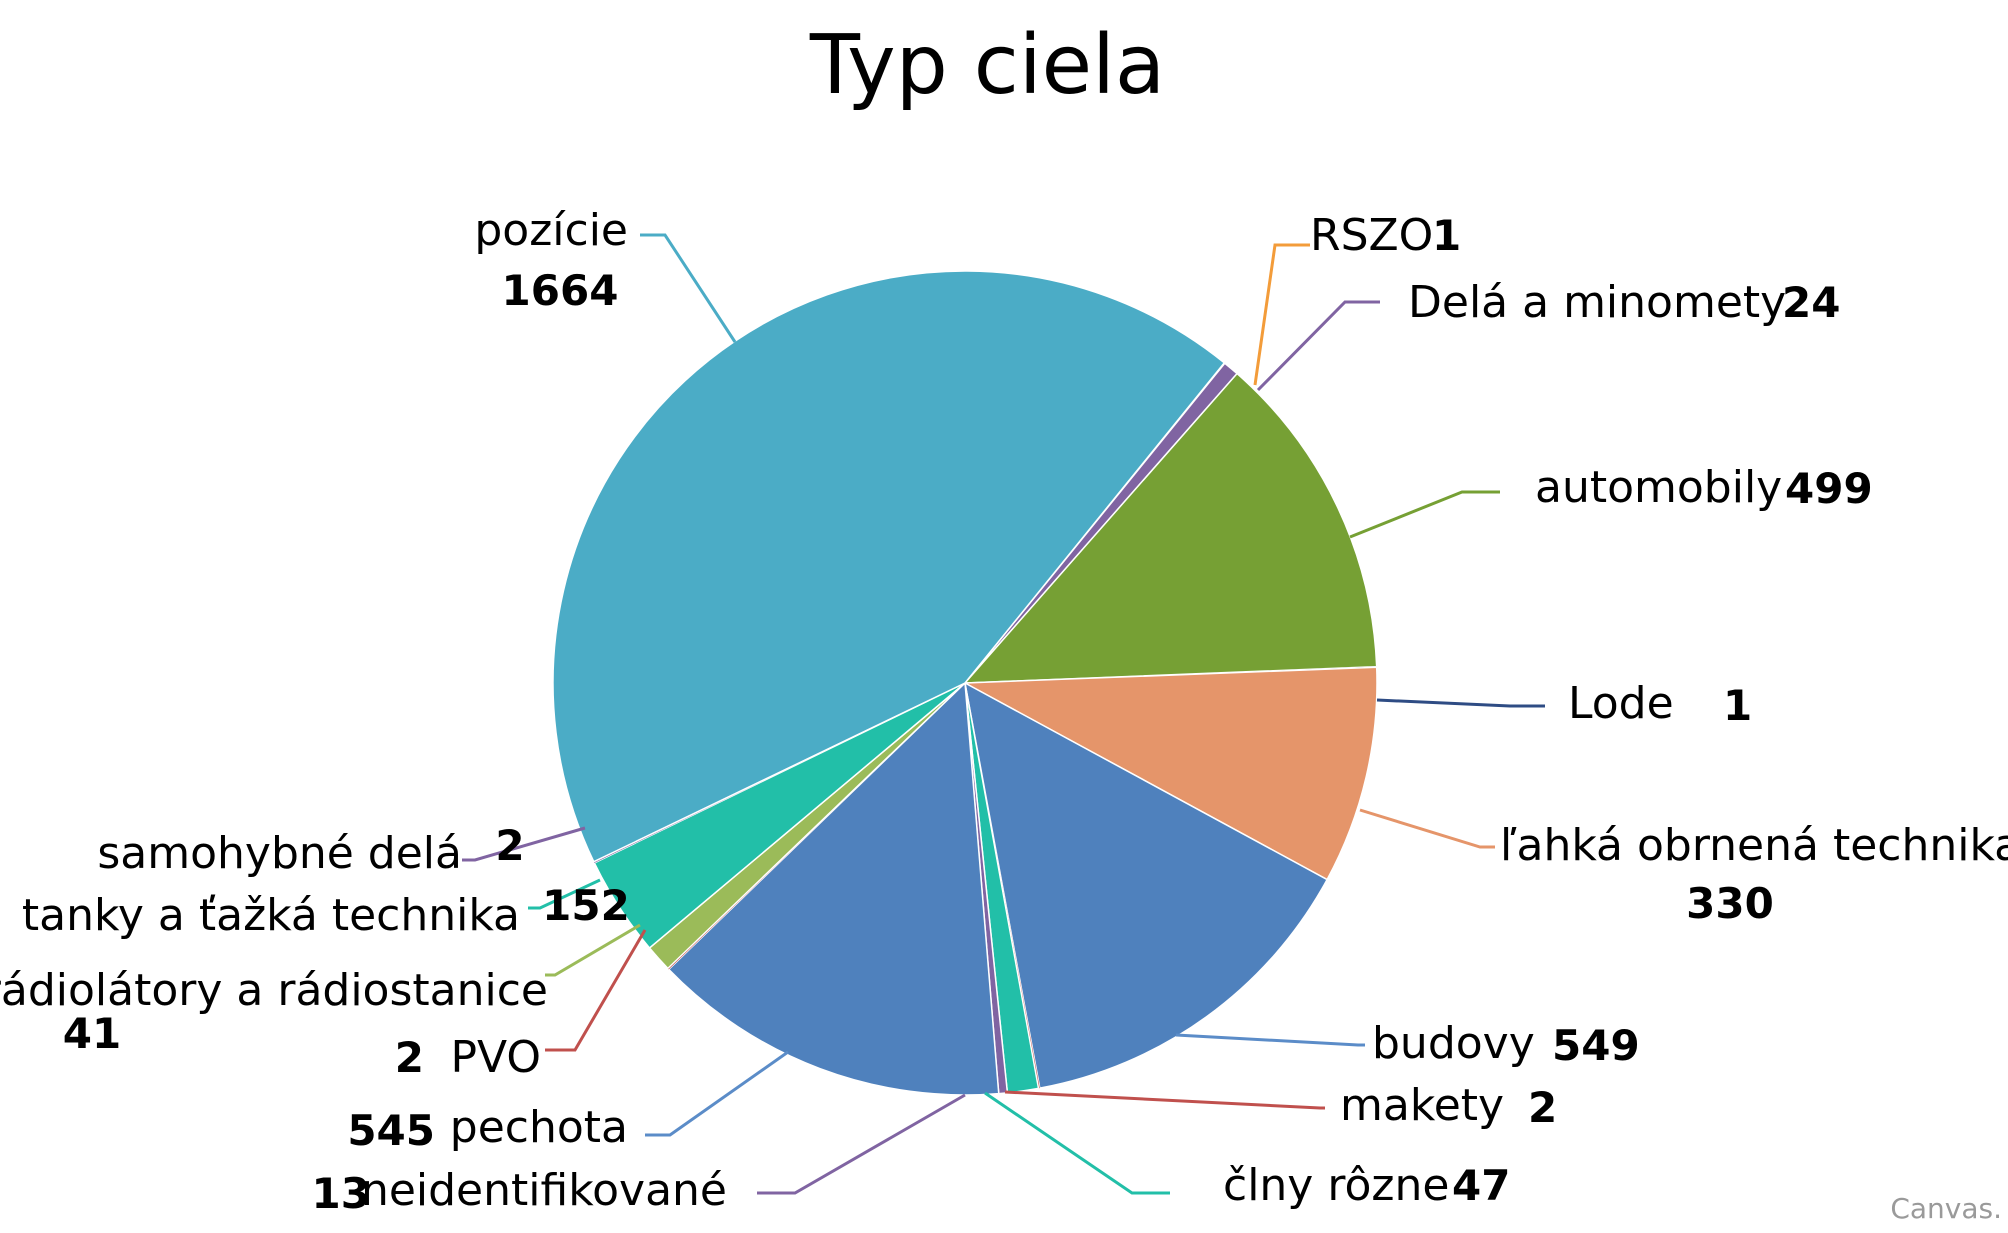 Image resolution: width=2008 pixels, height=1233 pixels. I want to click on slice-label-13: samohybné delá, so click(279, 853).